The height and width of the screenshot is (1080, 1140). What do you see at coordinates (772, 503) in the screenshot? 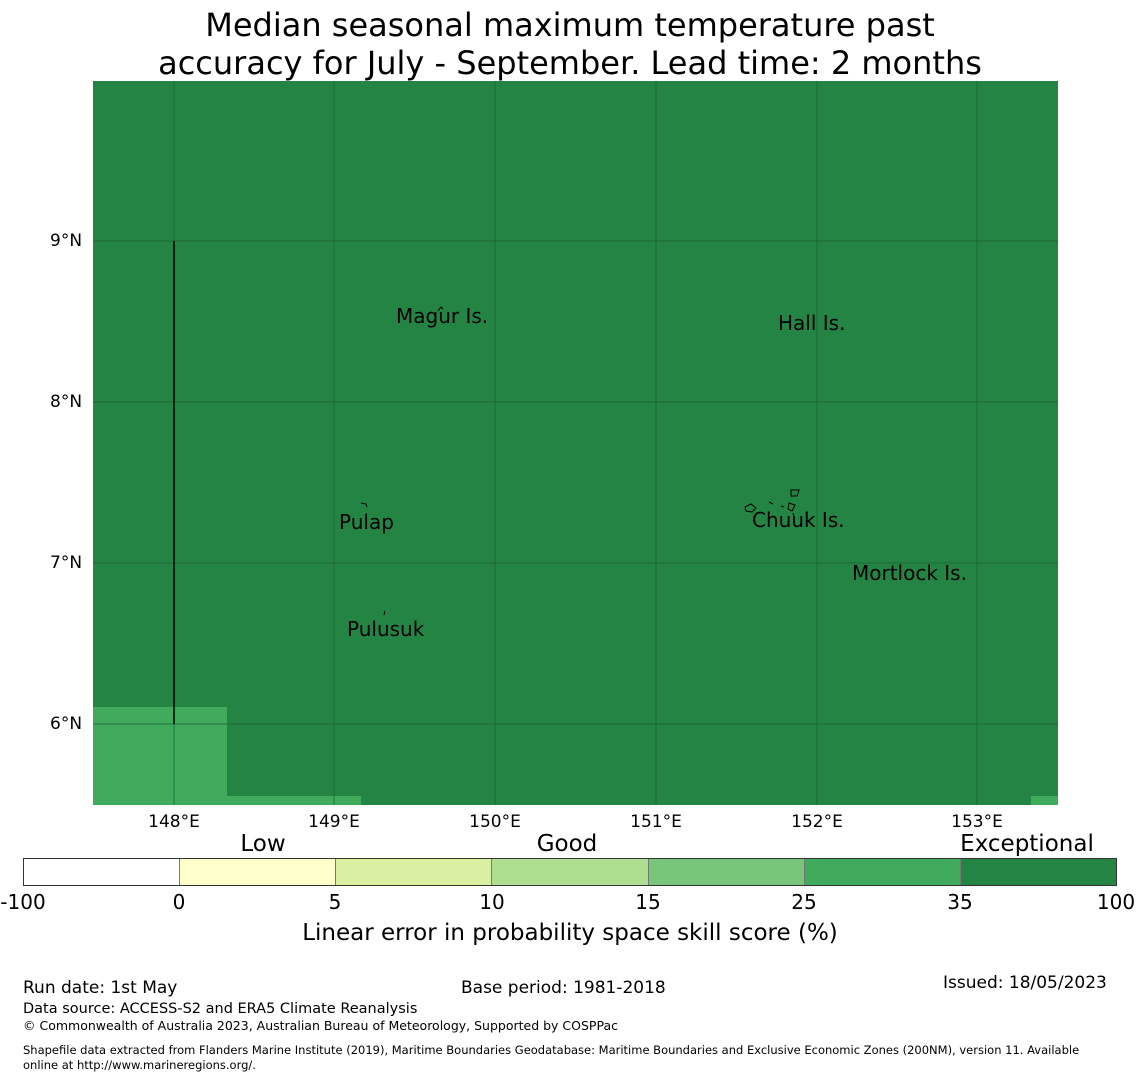
I see `chuuk-lagoon-outline` at bounding box center [772, 503].